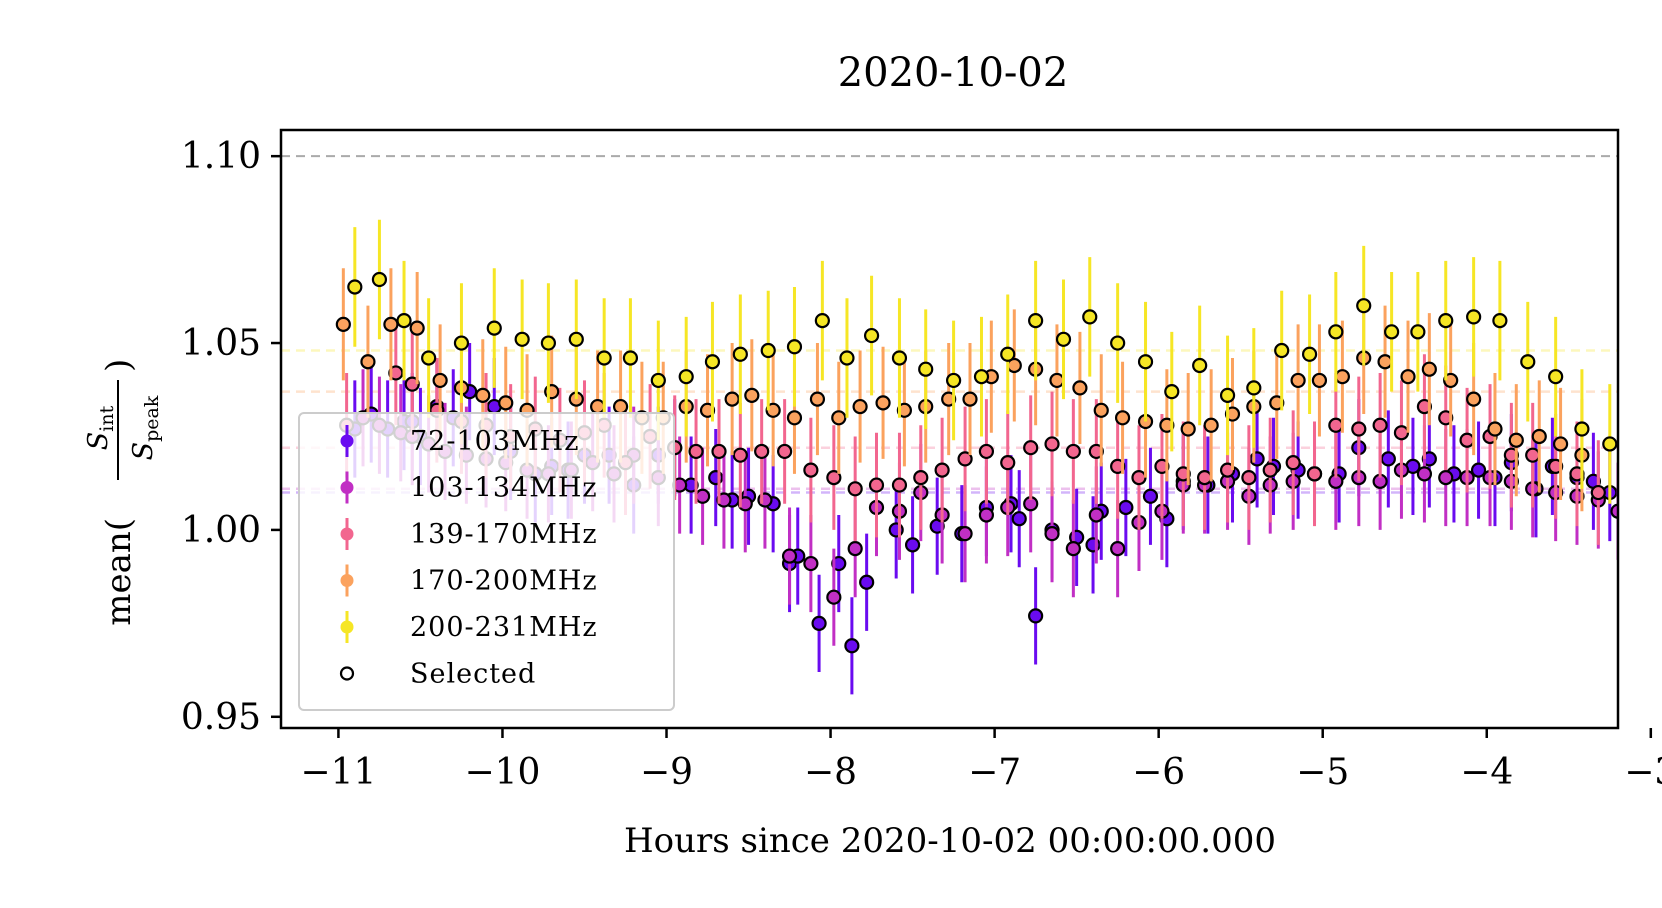  Describe the element at coordinates (494, 441) in the screenshot. I see `legend-label: 72-103MHz` at that location.